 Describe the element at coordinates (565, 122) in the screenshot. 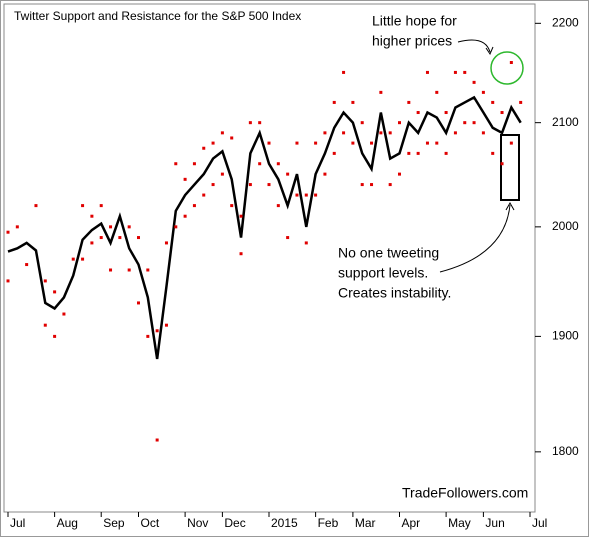

I see `y-tick-label: 2100` at that location.